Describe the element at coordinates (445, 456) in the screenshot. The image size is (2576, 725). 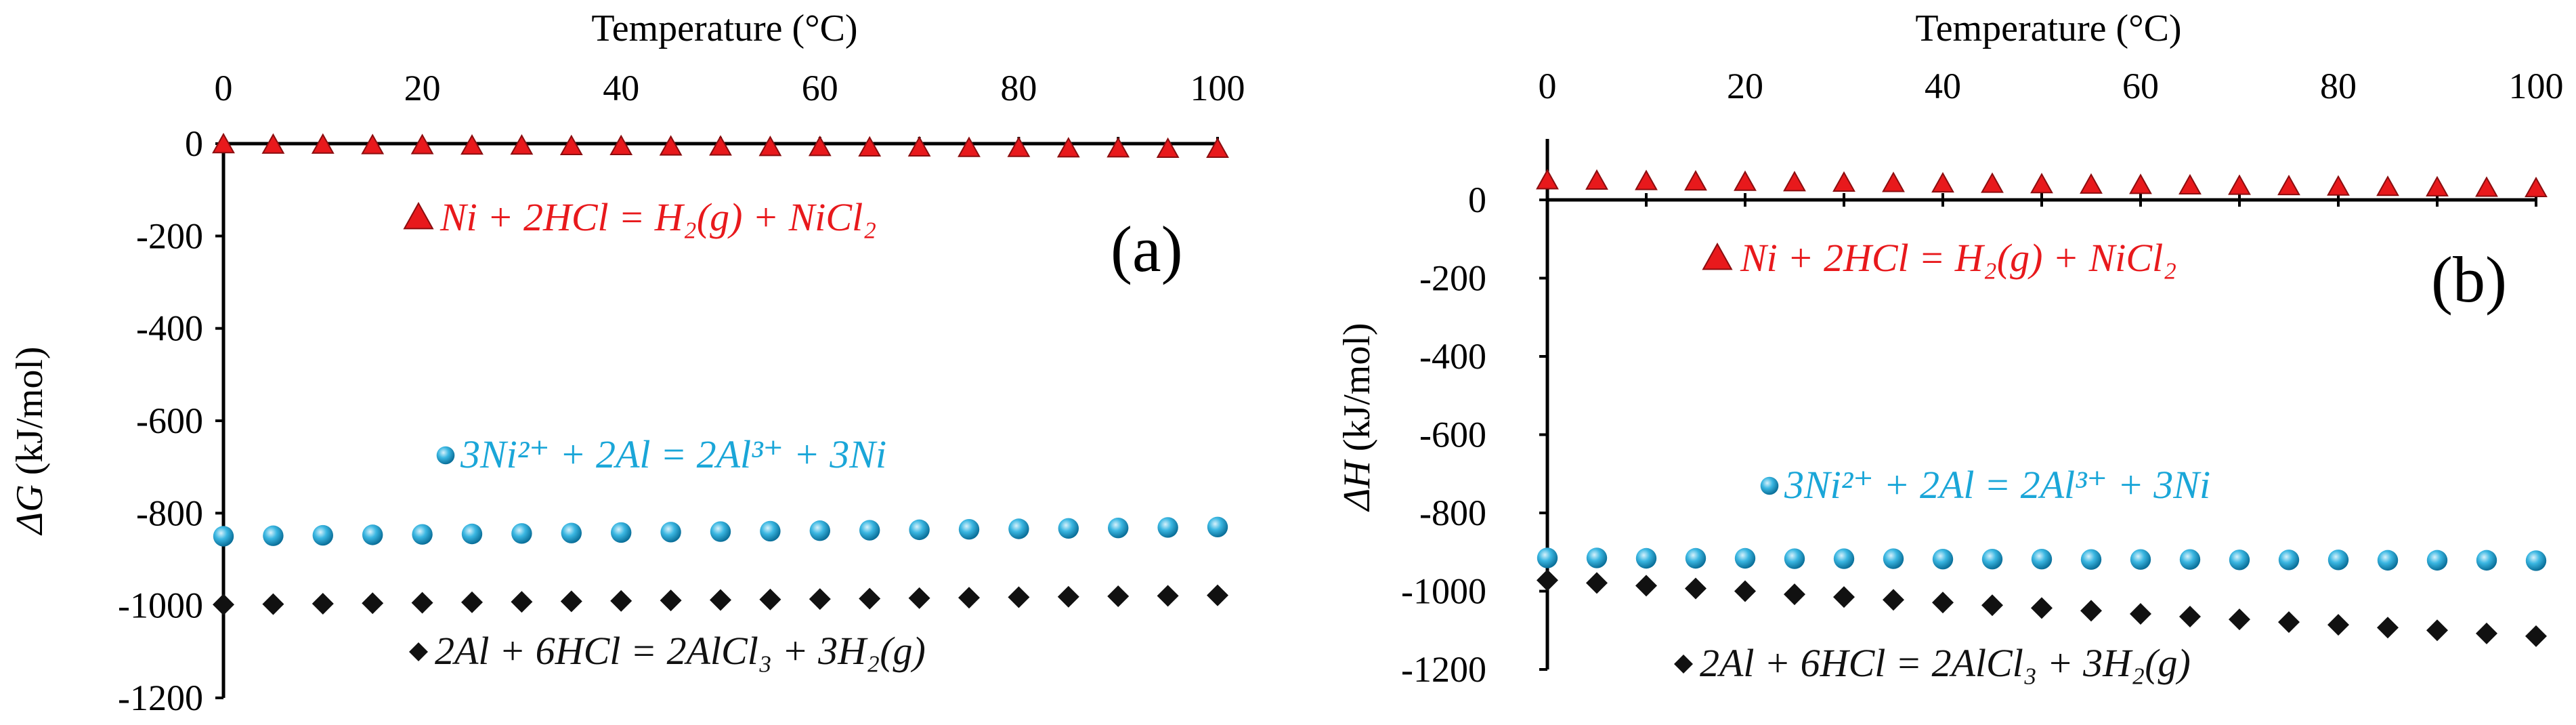
I see `panel-a-legend-marker-circle` at that location.